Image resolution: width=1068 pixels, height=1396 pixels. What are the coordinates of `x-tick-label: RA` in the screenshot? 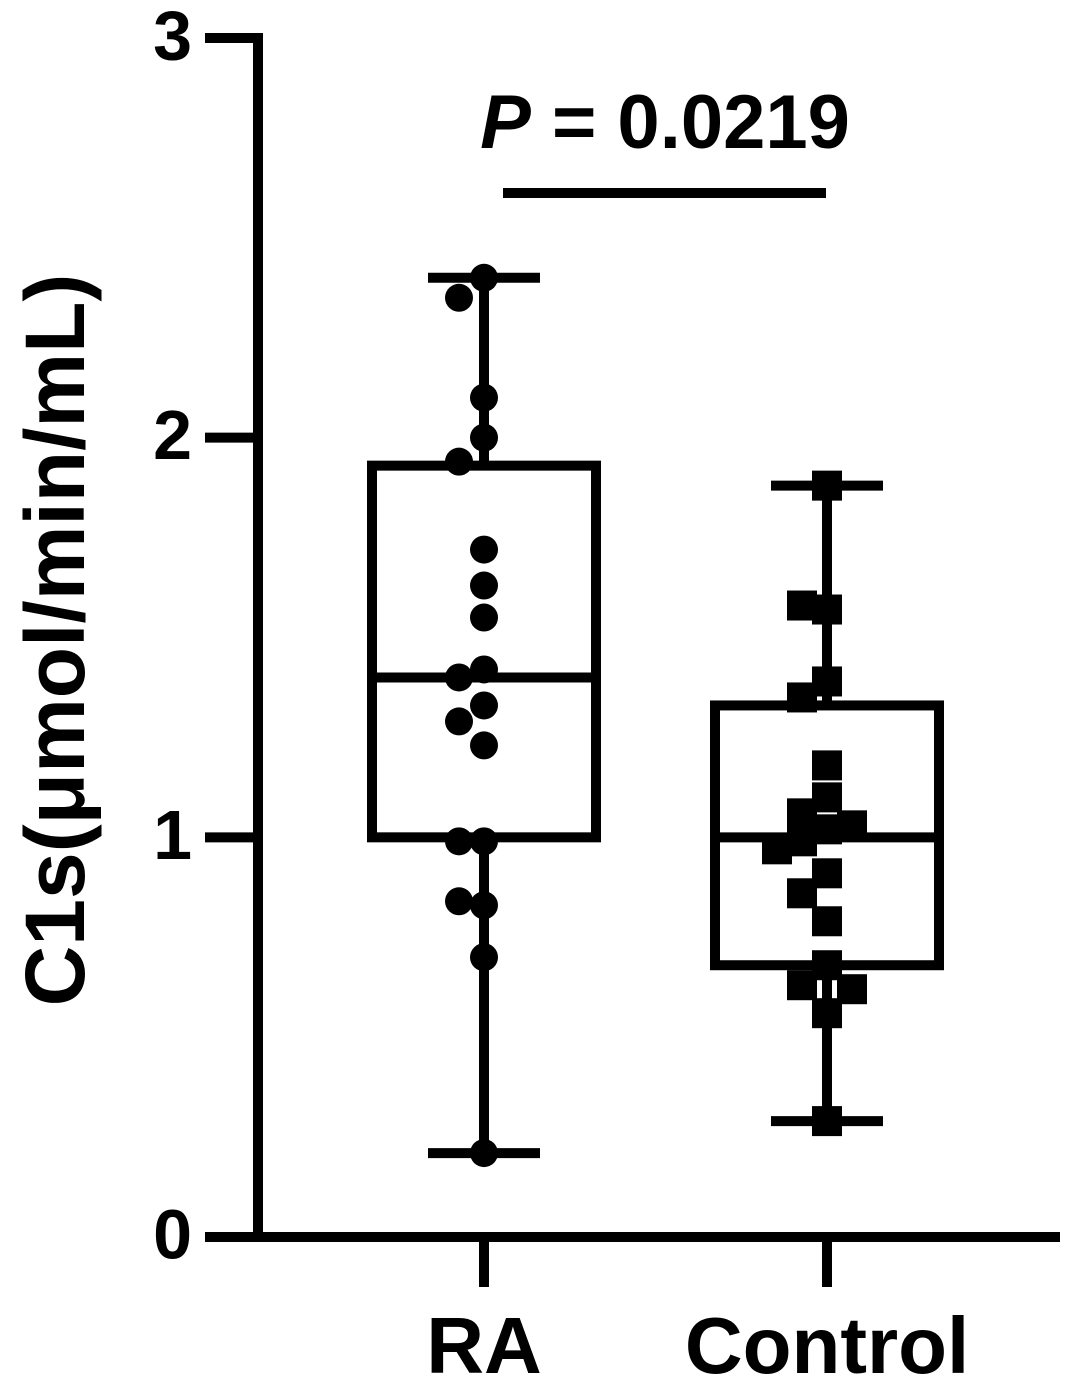 It's located at (484, 1345).